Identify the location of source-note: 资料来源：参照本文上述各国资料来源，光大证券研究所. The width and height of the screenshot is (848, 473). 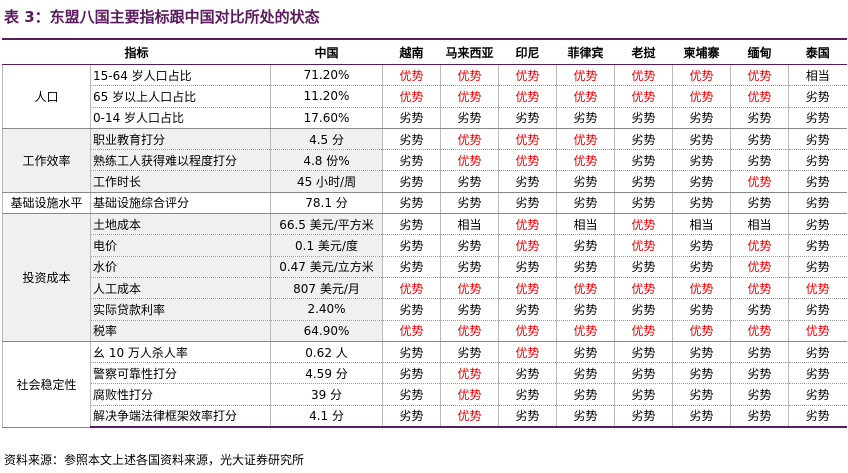
(154, 460).